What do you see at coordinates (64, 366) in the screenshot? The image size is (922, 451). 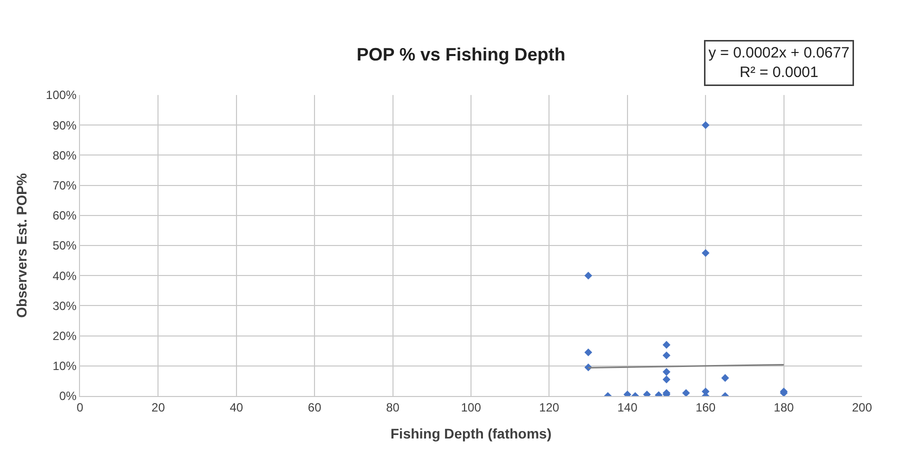 I see `y-tick-label: 10%` at bounding box center [64, 366].